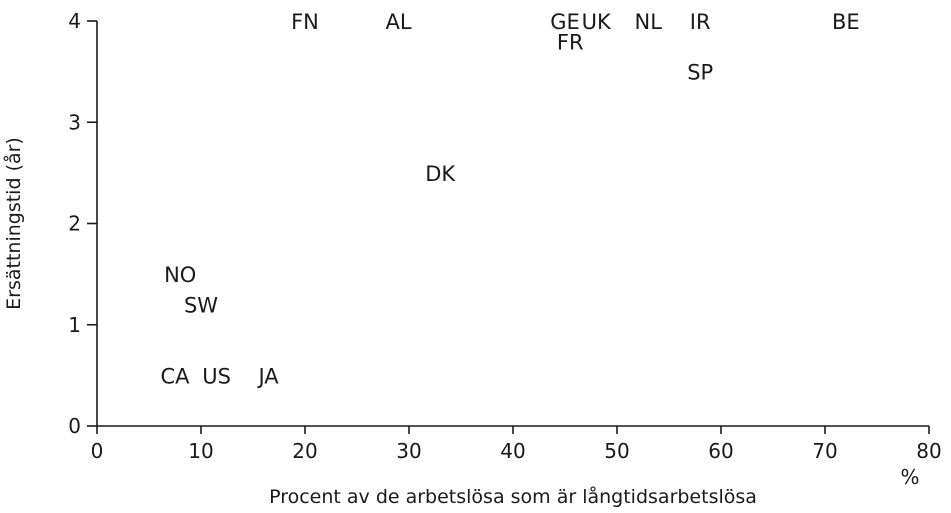  What do you see at coordinates (74, 224) in the screenshot?
I see `y-tick-label: 2` at bounding box center [74, 224].